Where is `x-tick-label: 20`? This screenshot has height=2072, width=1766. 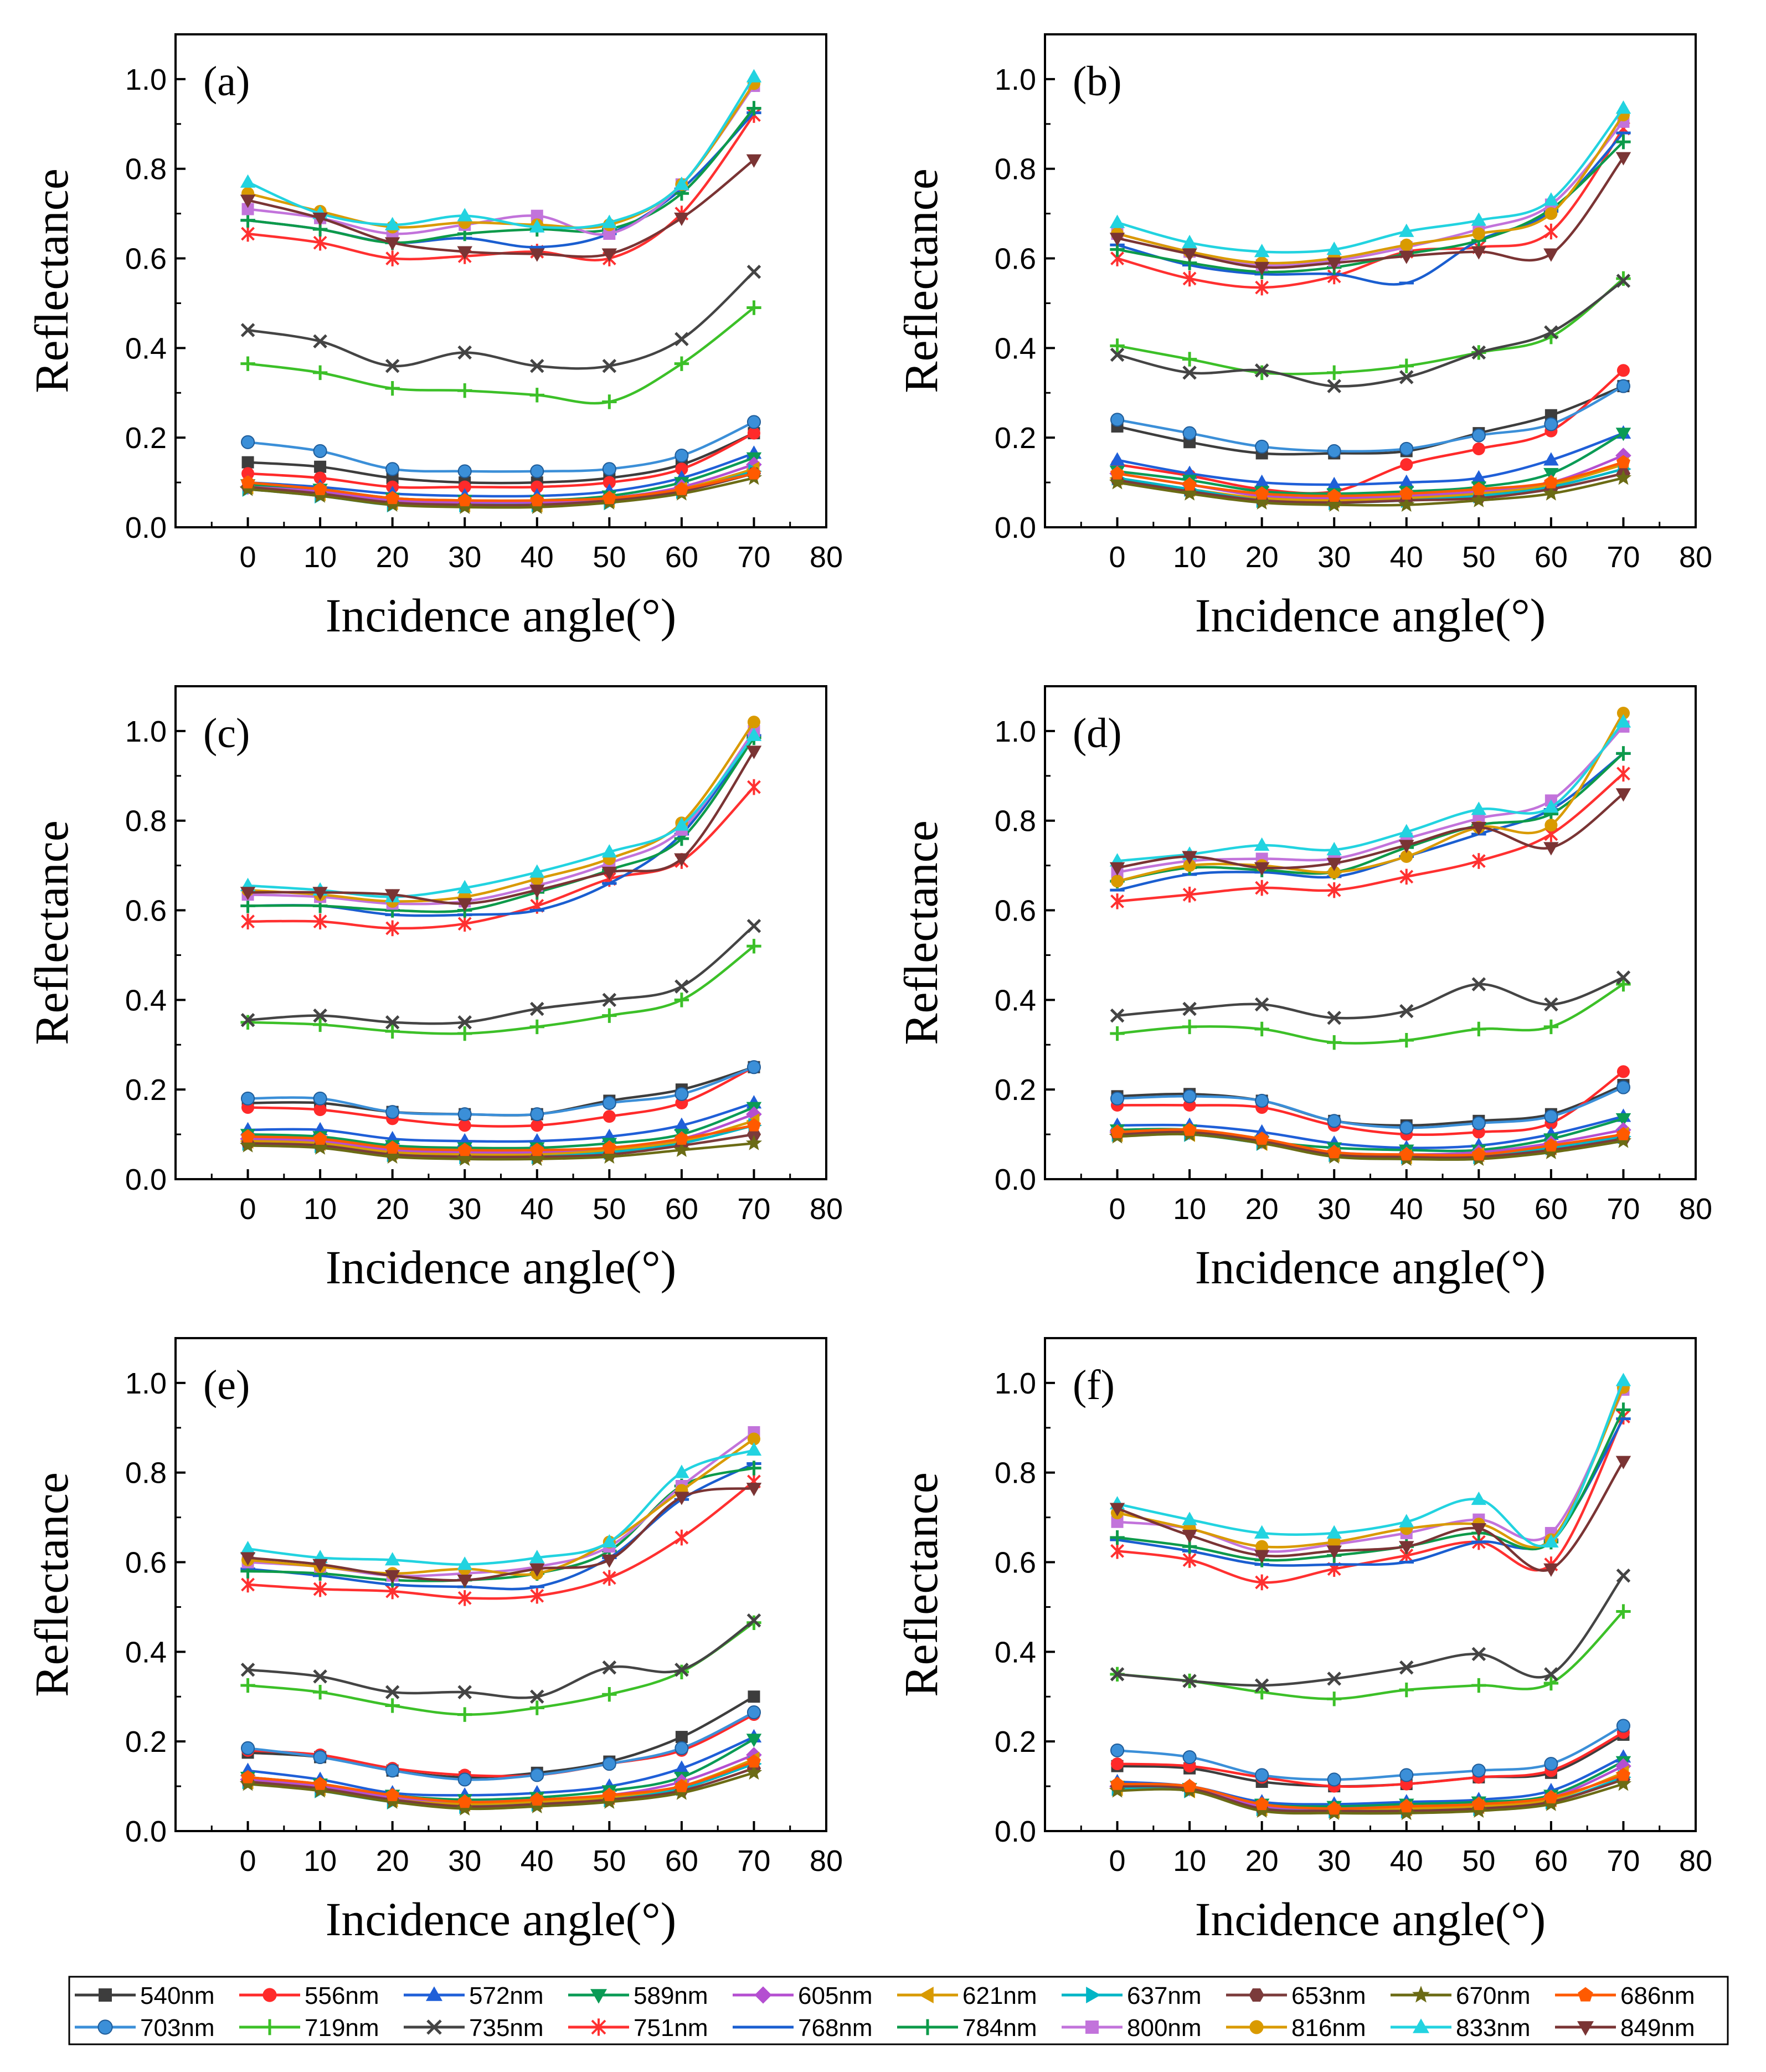 x-tick-label: 20 is located at coordinates (392, 1209).